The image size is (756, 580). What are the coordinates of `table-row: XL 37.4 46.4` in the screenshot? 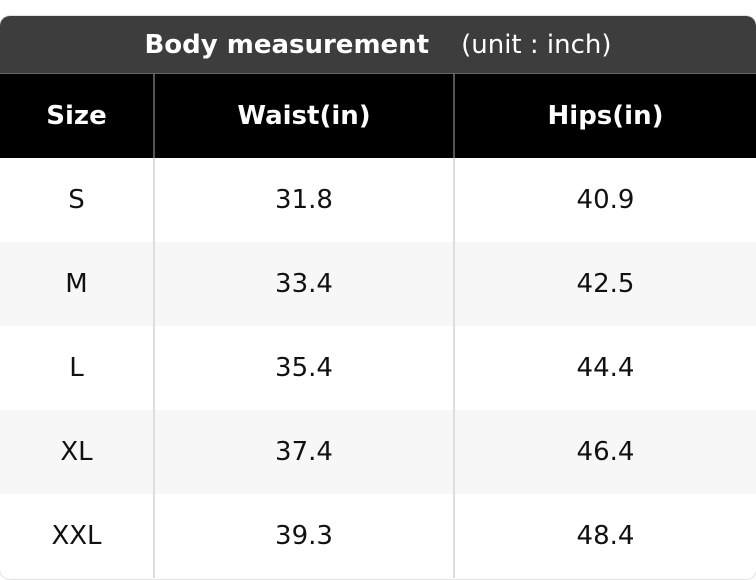 It's located at (378, 452).